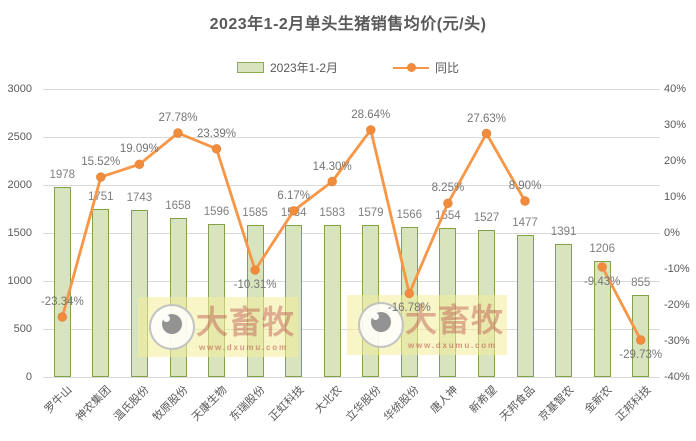  I want to click on legend-item-bar-series: 2023年1-2月, so click(287, 67).